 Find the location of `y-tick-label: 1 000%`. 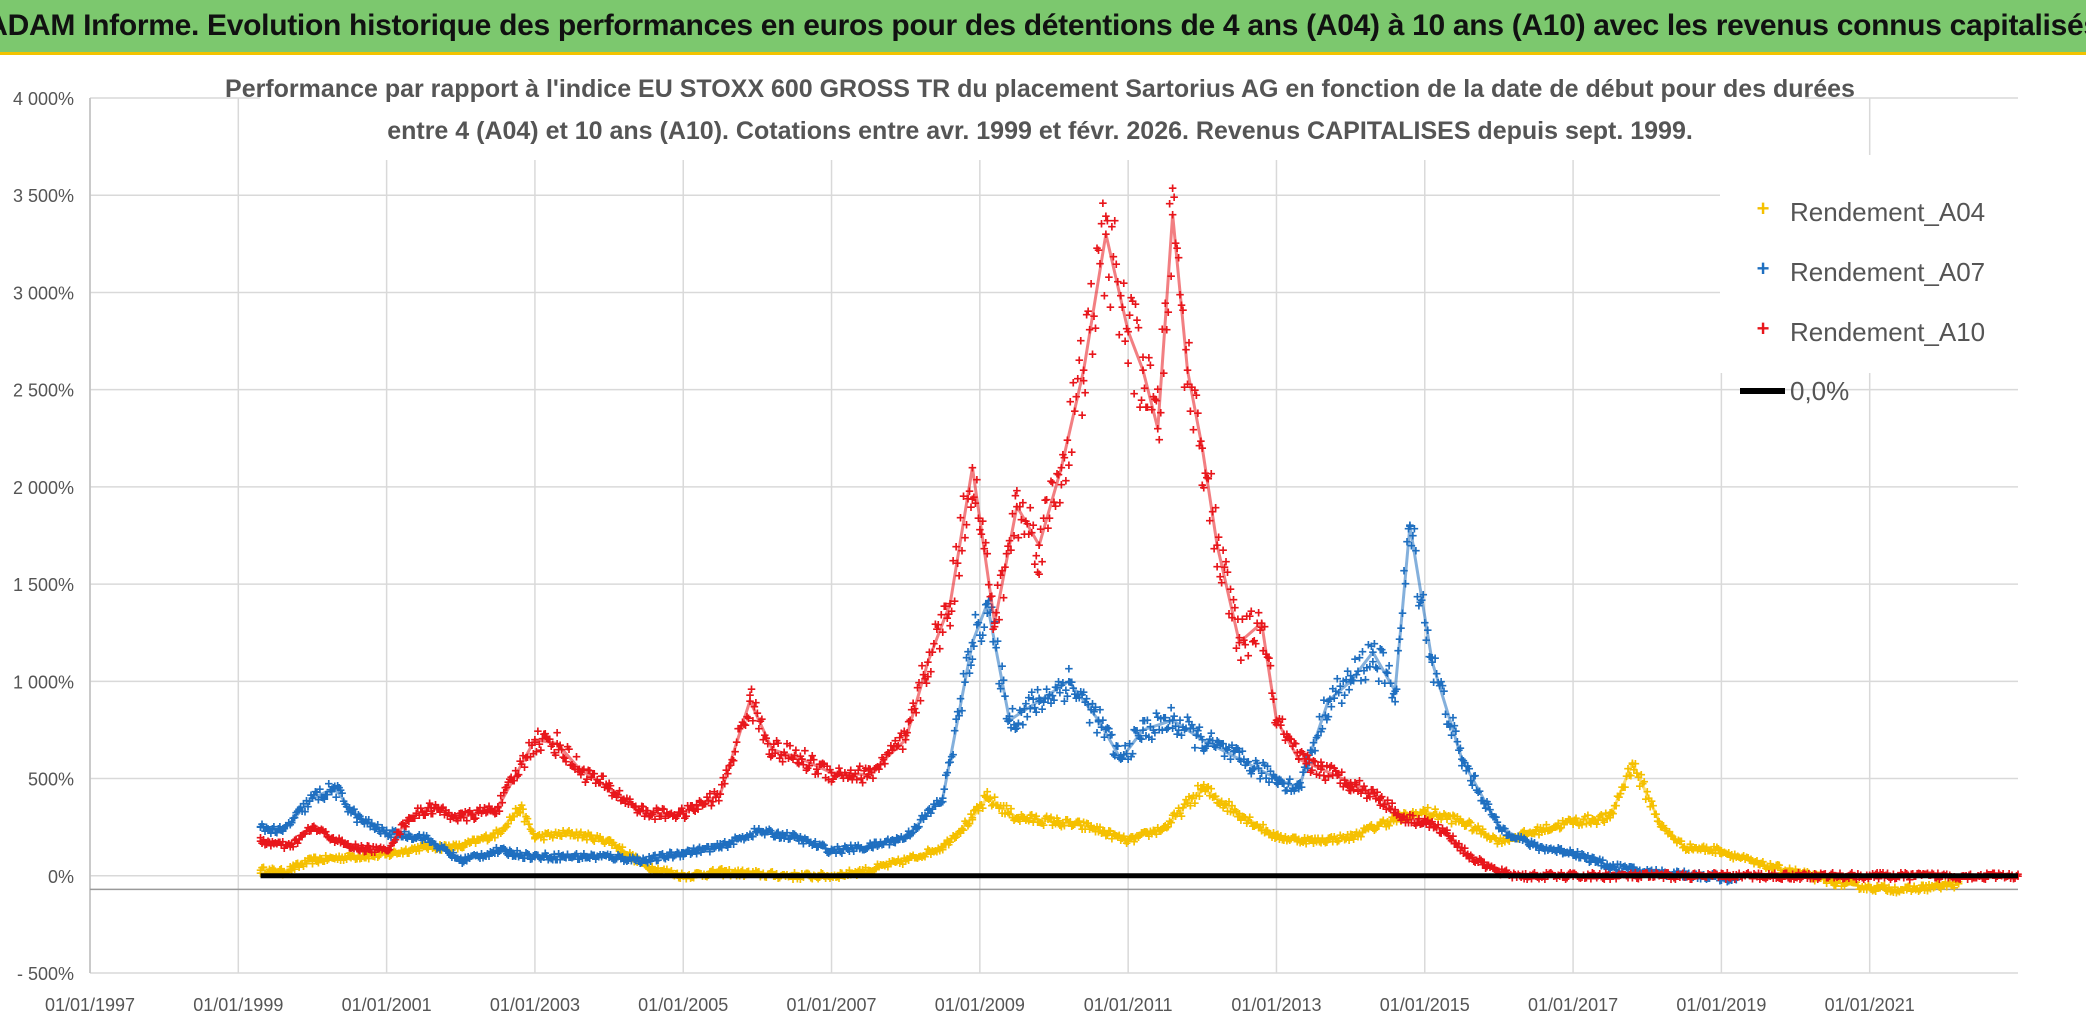

y-tick-label: 1 000% is located at coordinates (43, 682).